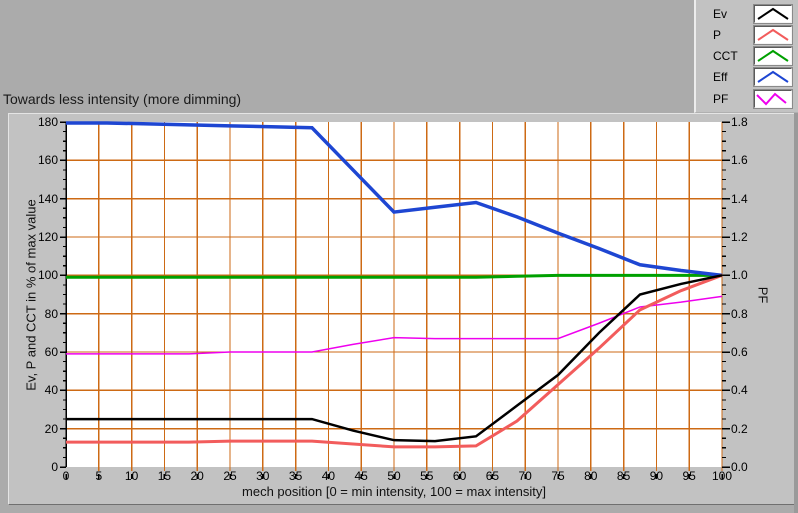  Describe the element at coordinates (47, 122) in the screenshot. I see `left-tick-label: 180` at that location.